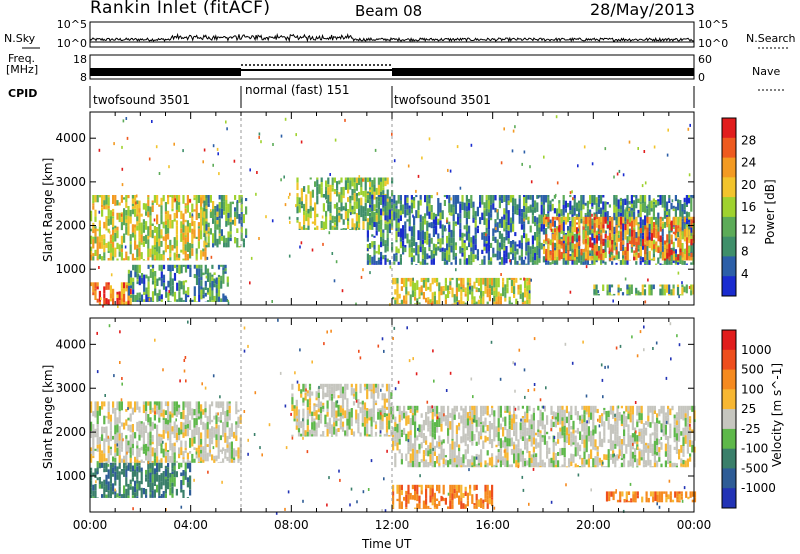 This screenshot has width=800, height=554. What do you see at coordinates (20, 38) in the screenshot?
I see `nsky-label: N.Sky` at bounding box center [20, 38].